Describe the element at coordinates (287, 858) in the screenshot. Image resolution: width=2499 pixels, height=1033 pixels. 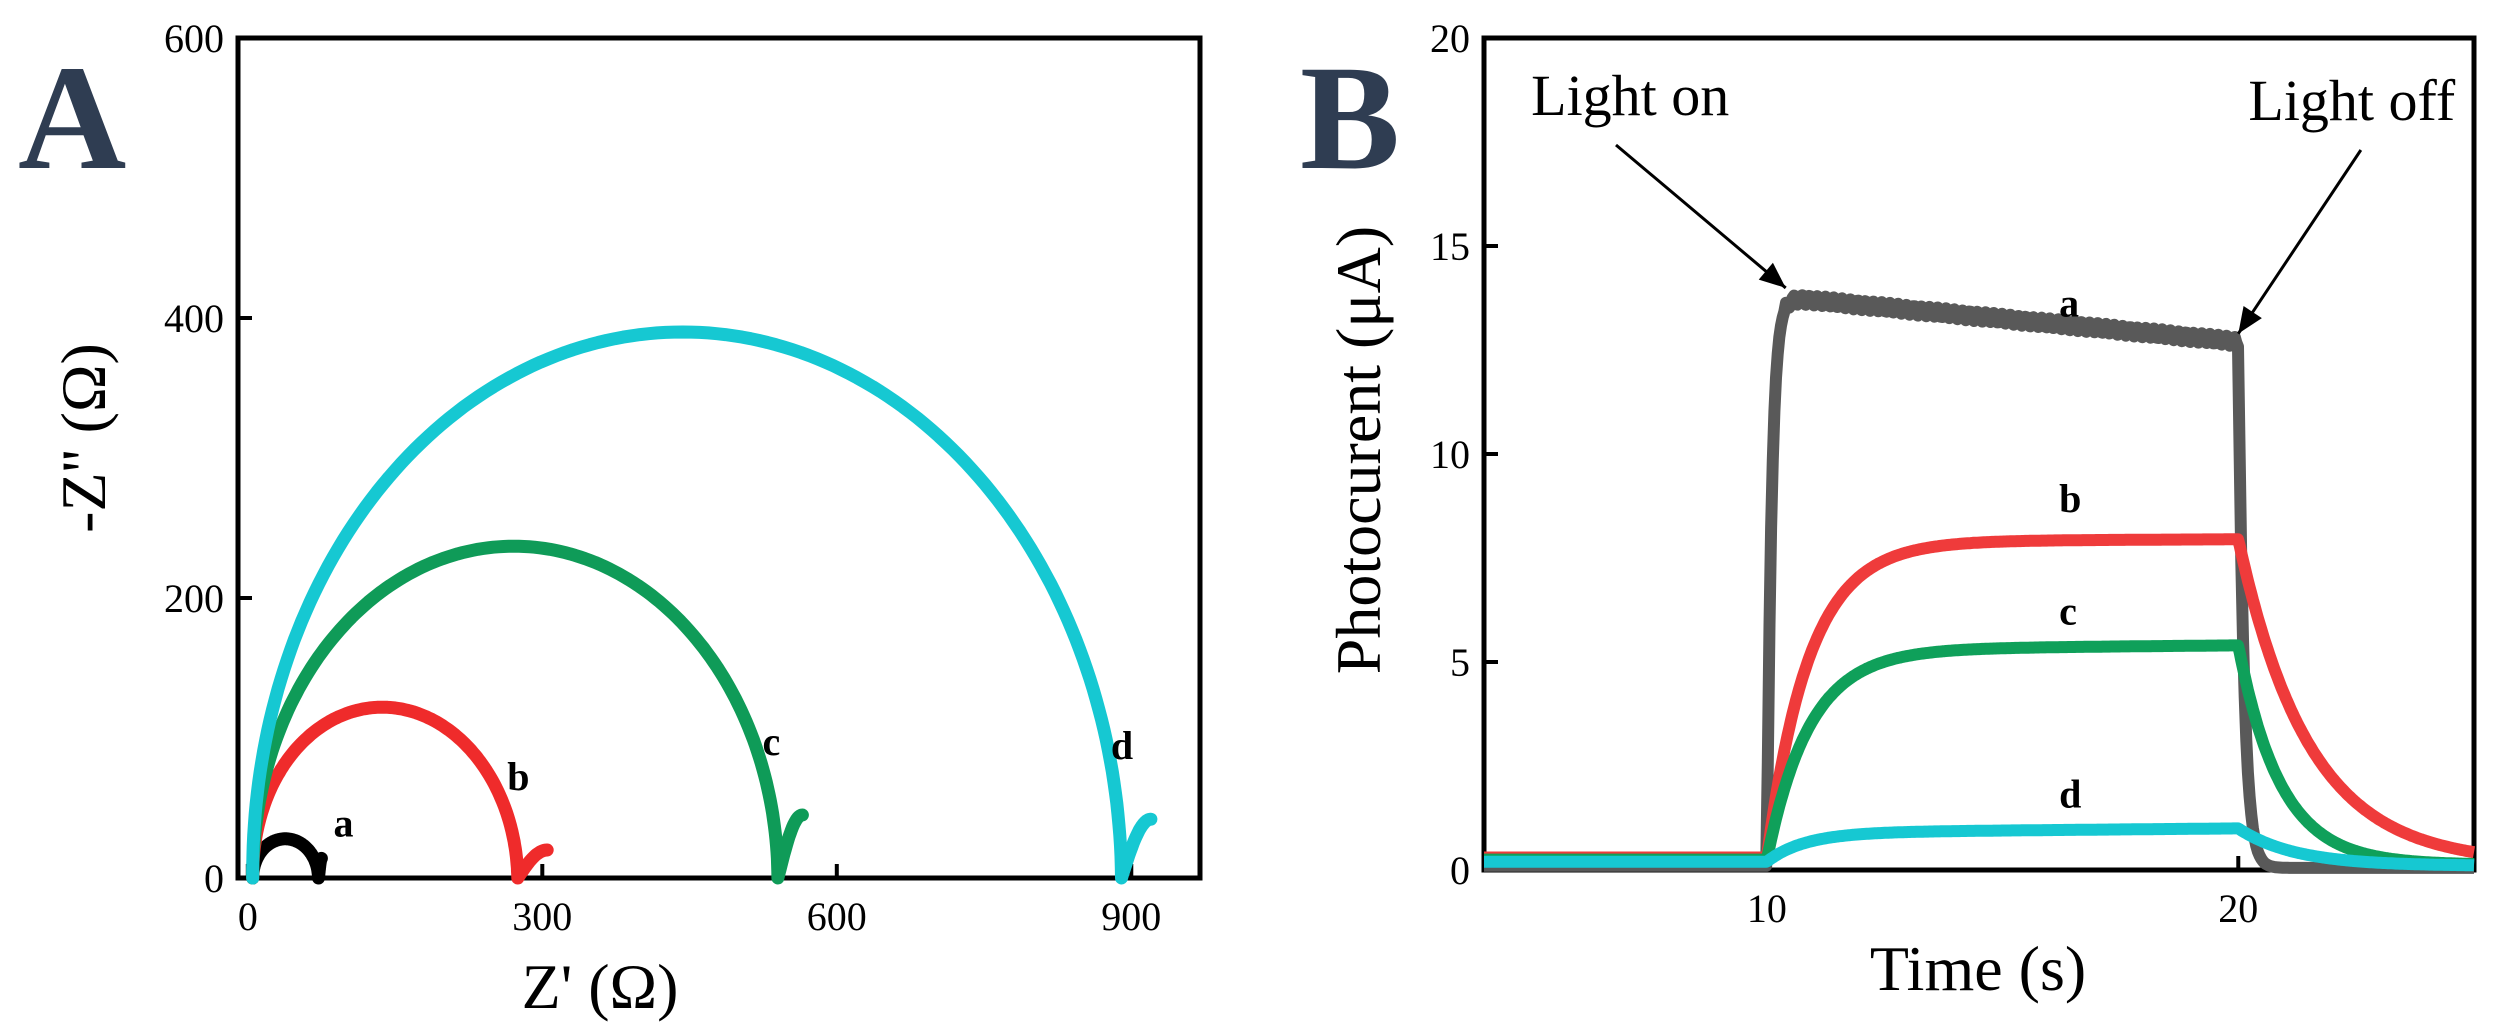
I see `series-line-a` at that location.